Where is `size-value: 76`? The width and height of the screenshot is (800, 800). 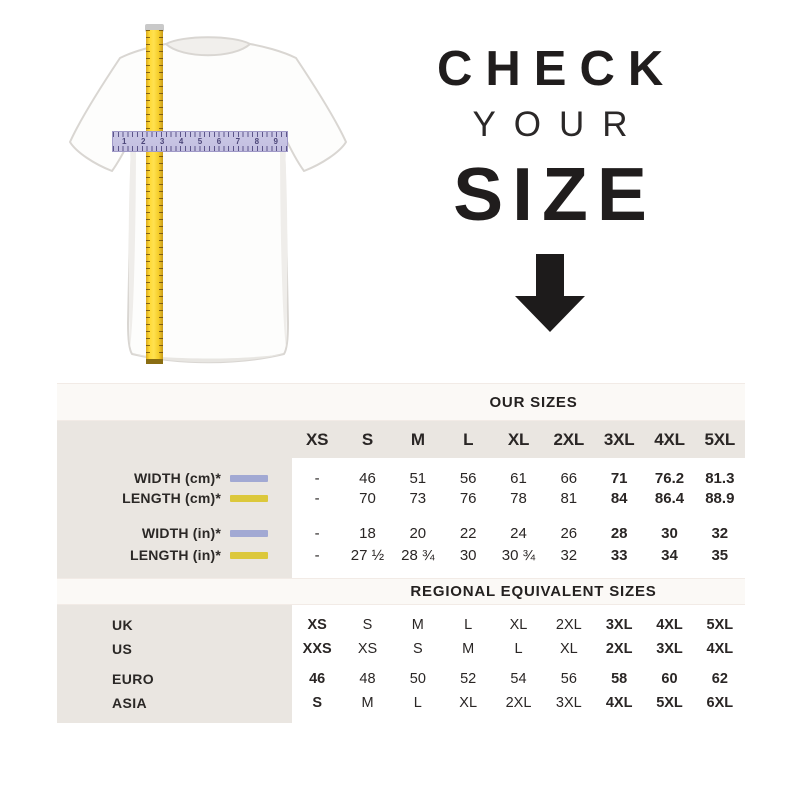
size-value: 76 is located at coordinates (468, 498).